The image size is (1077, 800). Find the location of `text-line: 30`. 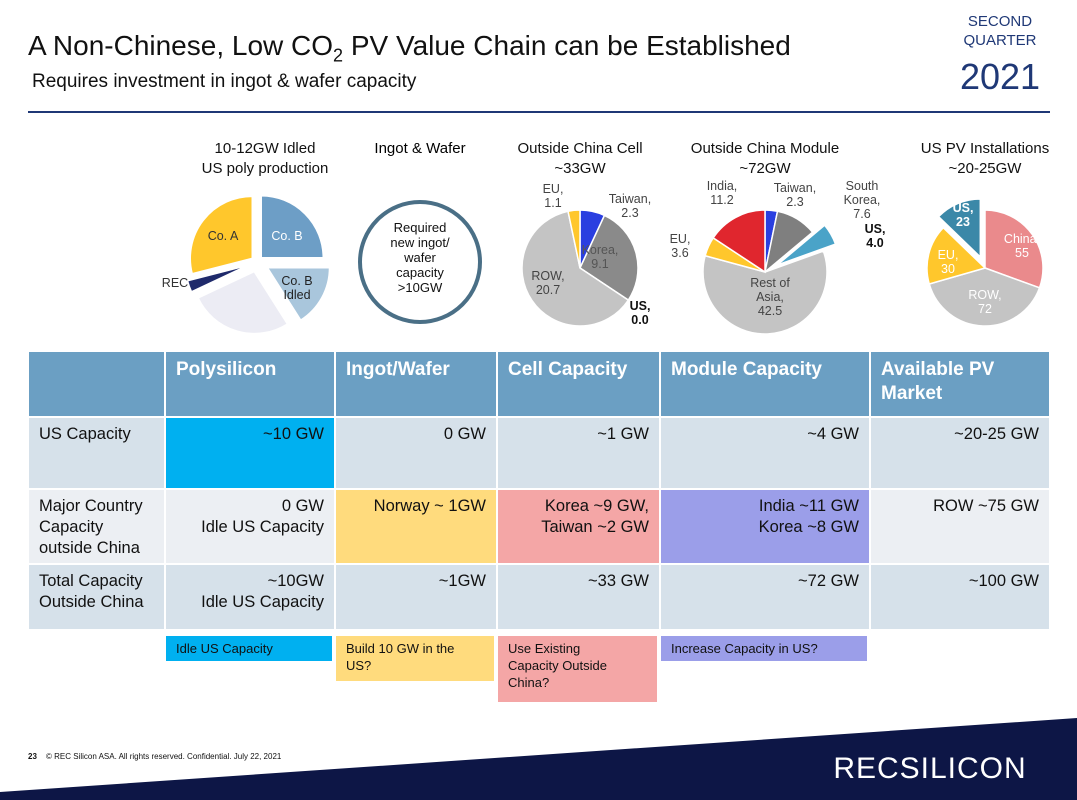

text-line: 30 is located at coordinates (948, 269).